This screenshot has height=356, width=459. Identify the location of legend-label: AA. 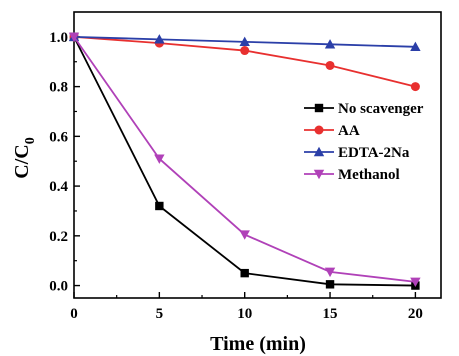
(349, 131).